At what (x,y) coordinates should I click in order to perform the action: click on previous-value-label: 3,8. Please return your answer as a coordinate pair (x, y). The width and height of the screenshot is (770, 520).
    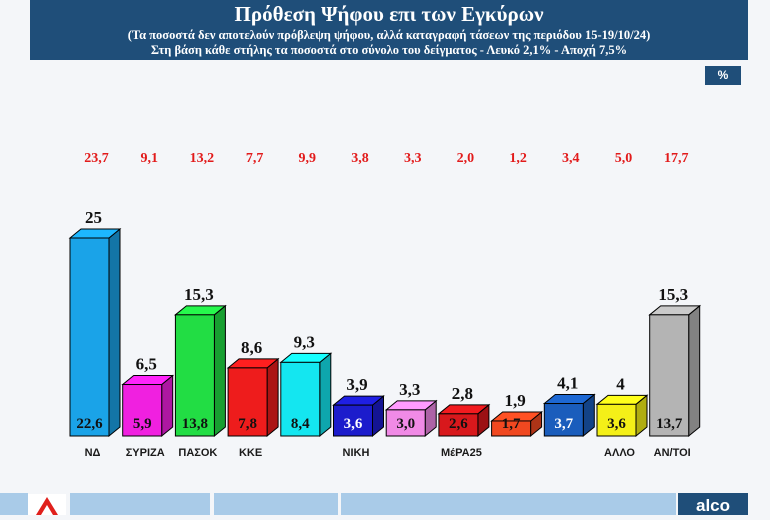
    Looking at the image, I should click on (360, 158).